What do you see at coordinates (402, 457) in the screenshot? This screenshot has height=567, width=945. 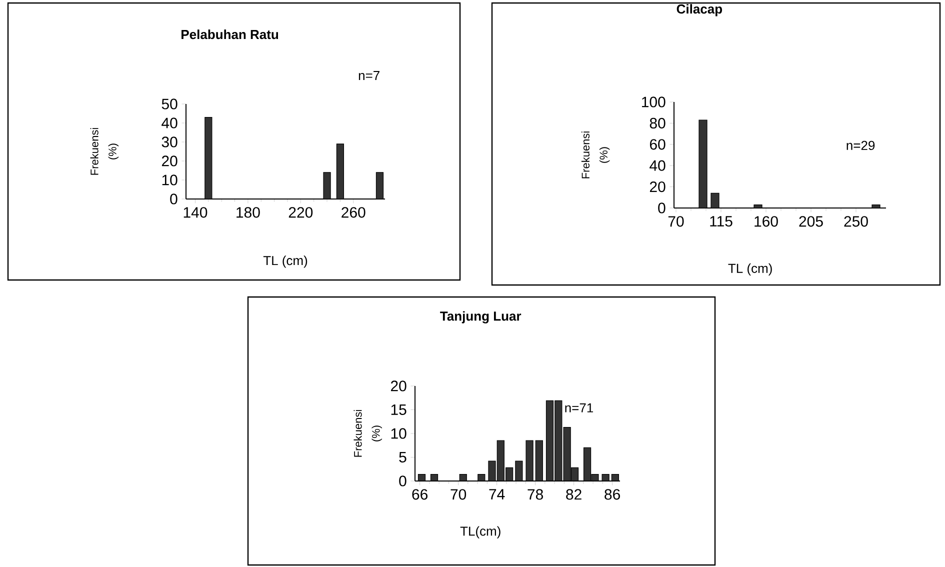 I see `y-tick-label: 5` at bounding box center [402, 457].